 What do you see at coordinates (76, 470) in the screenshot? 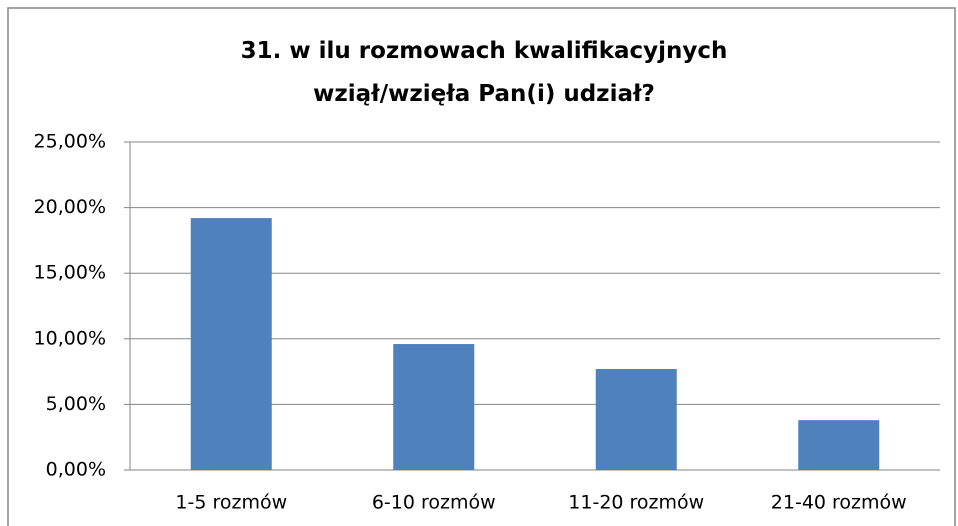
I see `y-tick-label: 0,00%` at bounding box center [76, 470].